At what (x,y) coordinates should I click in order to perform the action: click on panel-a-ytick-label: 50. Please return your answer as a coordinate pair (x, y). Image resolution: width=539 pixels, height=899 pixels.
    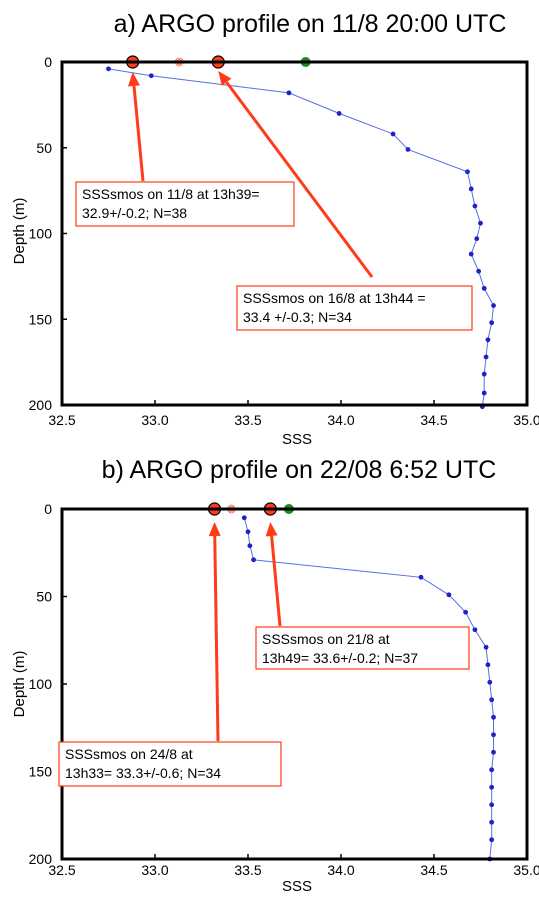
    Looking at the image, I should click on (44, 148).